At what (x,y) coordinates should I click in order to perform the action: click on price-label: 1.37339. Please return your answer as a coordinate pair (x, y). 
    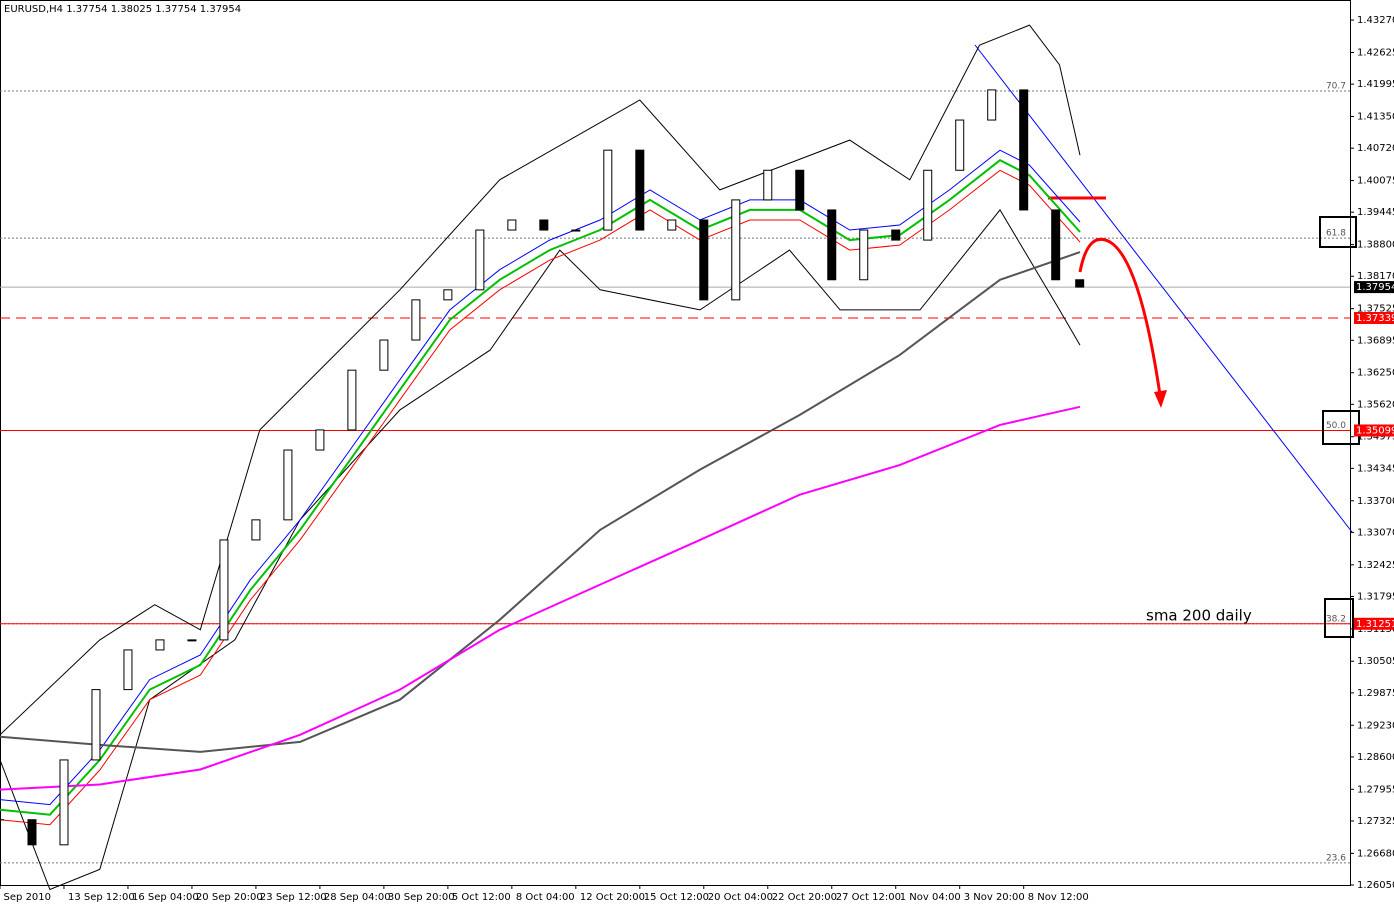
    Looking at the image, I should click on (1375, 318).